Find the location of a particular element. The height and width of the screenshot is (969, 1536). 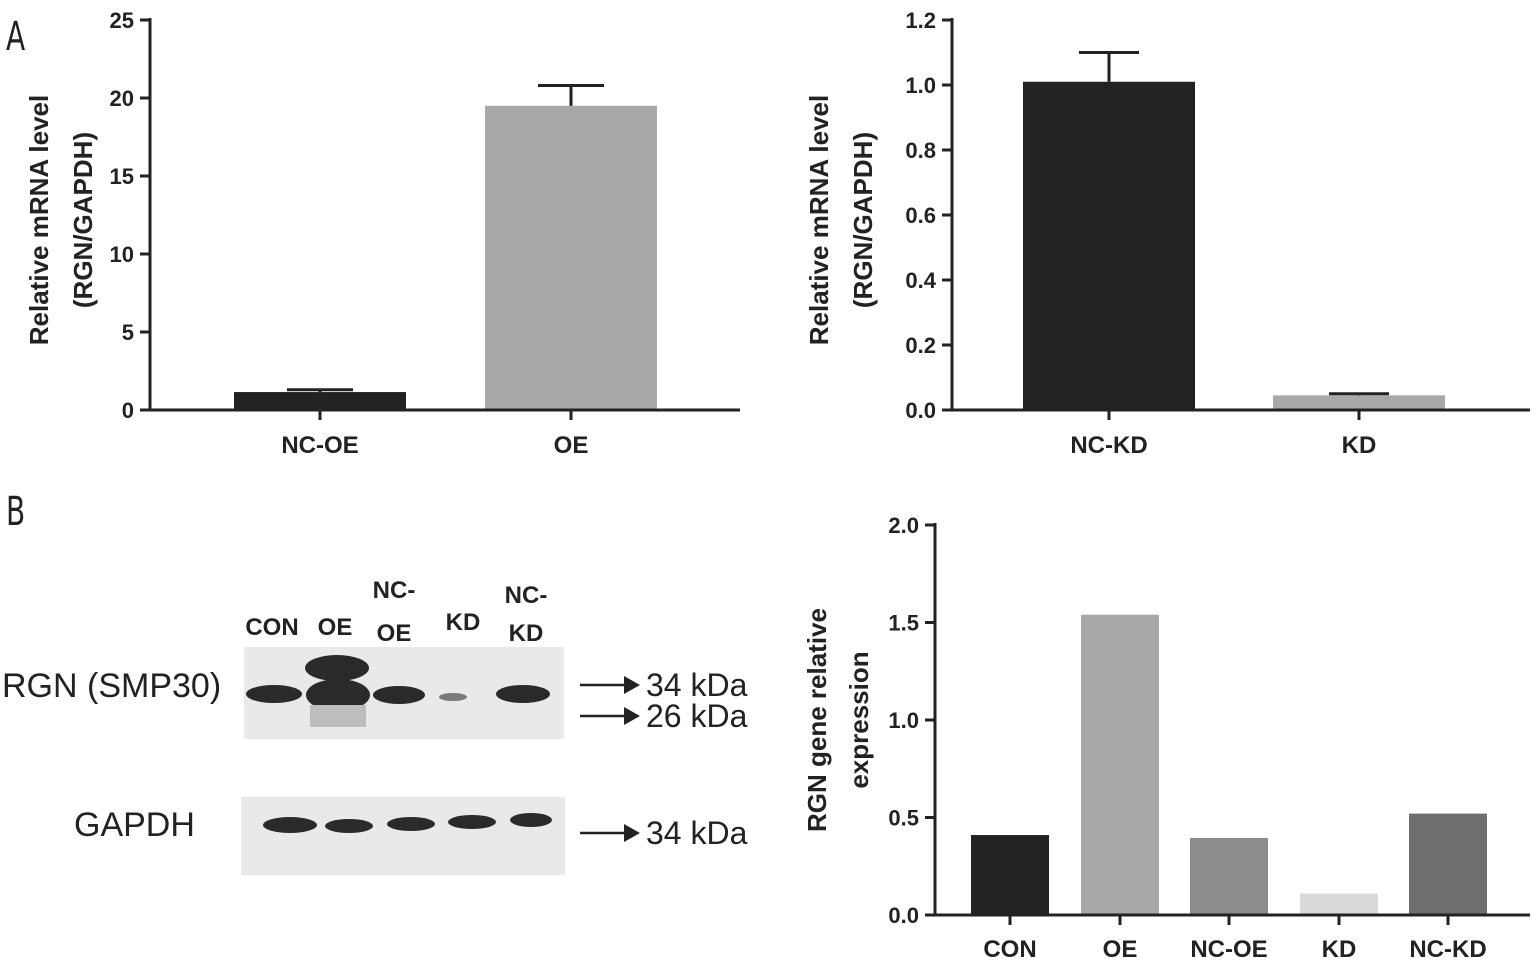

marker-arrow-34-rgn is located at coordinates (610, 685).